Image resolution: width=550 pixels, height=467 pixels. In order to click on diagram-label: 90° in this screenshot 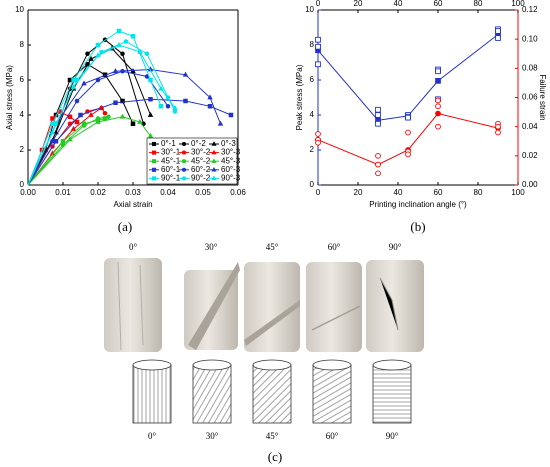, I will do `click(392, 436)`.